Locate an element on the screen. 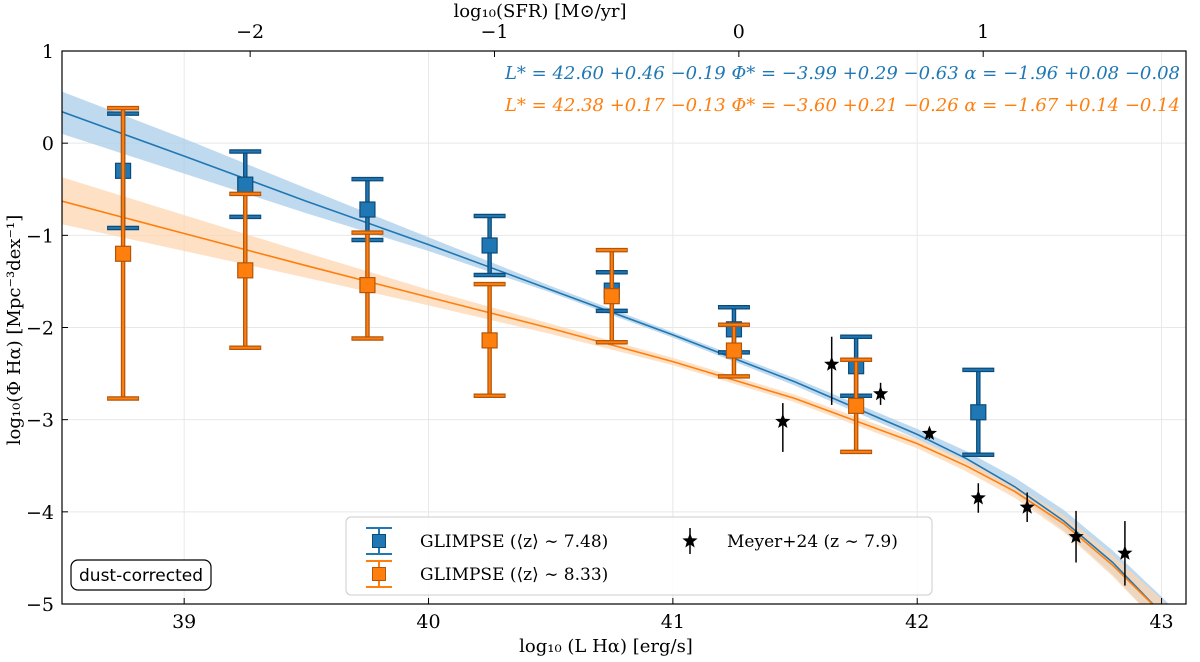 The height and width of the screenshot is (662, 1200). y-tick-label: −5 is located at coordinates (40, 605).